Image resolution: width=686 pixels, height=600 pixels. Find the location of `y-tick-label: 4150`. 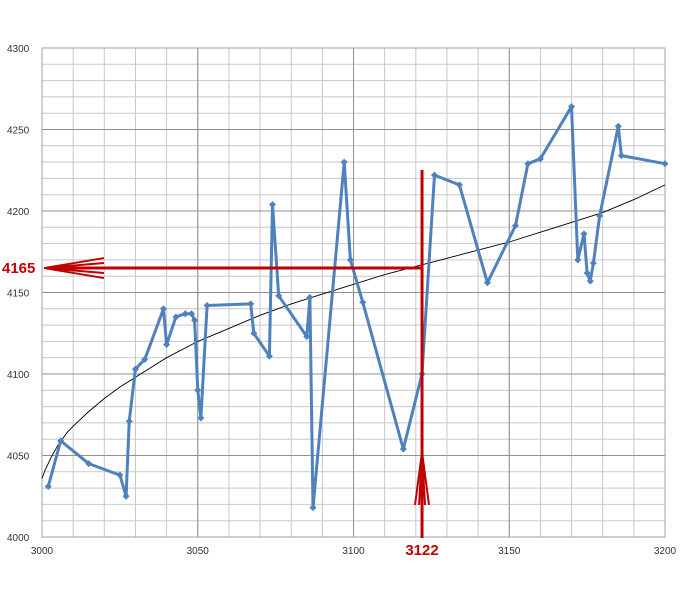

y-tick-label: 4150 is located at coordinates (18, 294).